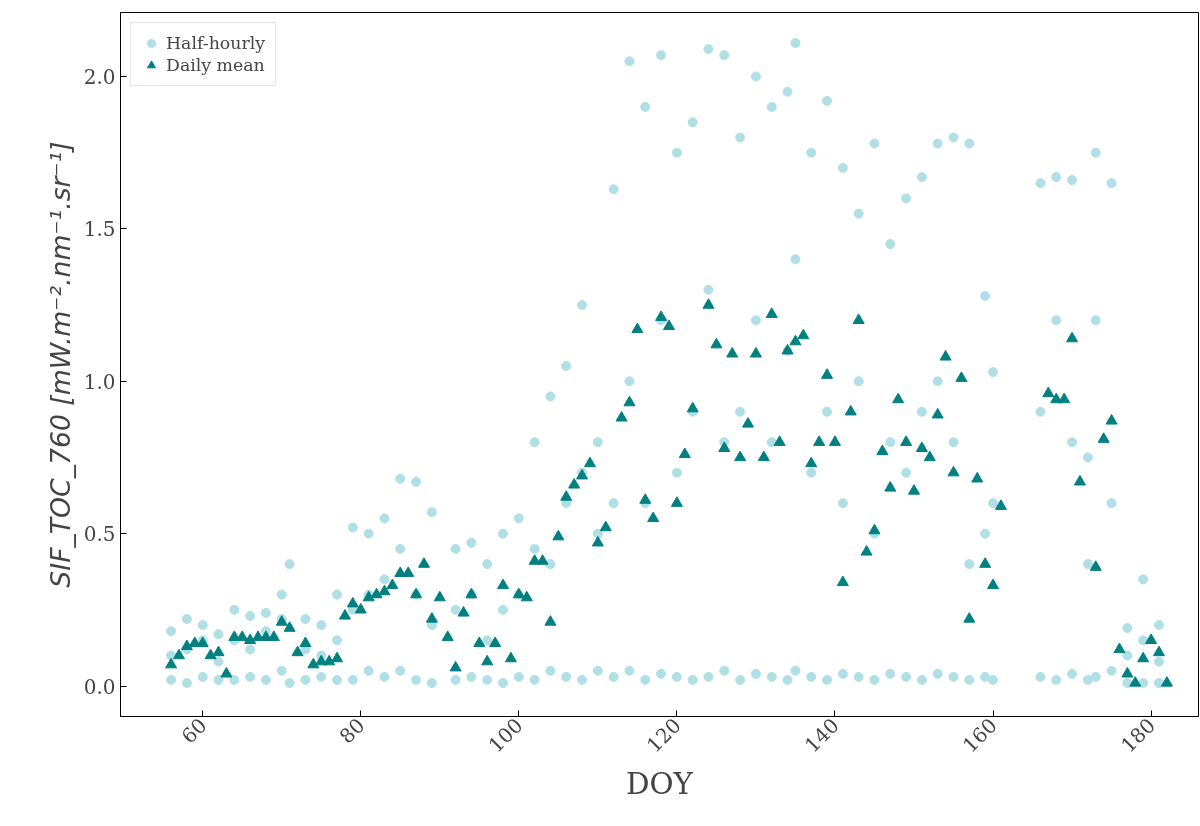 Image resolution: width=1200 pixels, height=826 pixels. I want to click on y-tick-label: 2.0, so click(99, 77).